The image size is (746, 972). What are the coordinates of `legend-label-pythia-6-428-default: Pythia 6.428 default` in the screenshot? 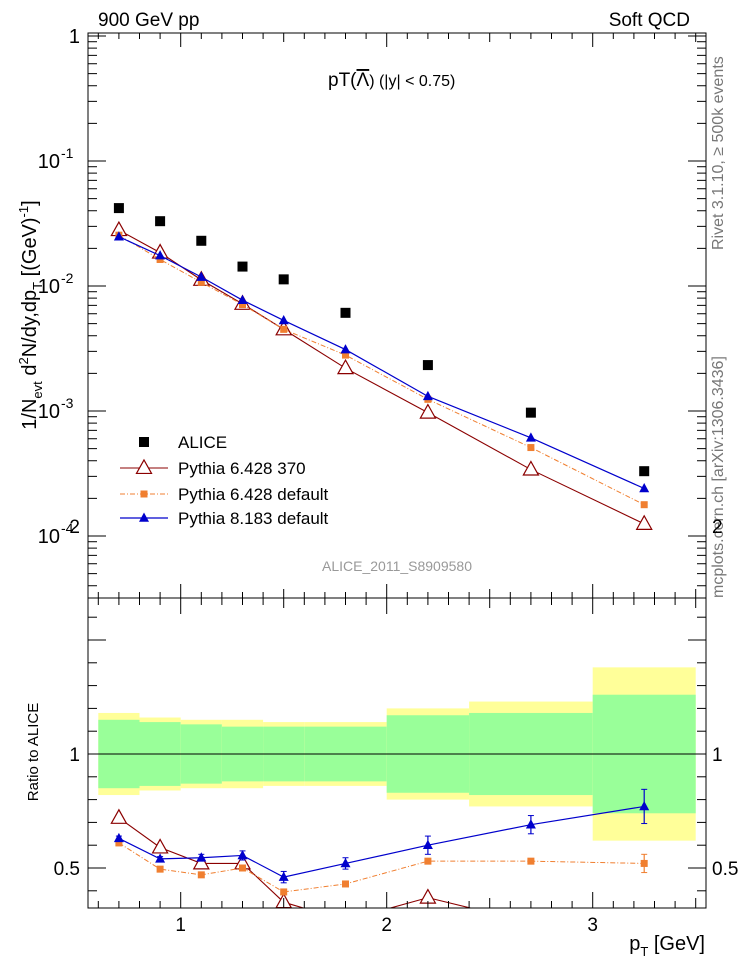 It's located at (253, 494).